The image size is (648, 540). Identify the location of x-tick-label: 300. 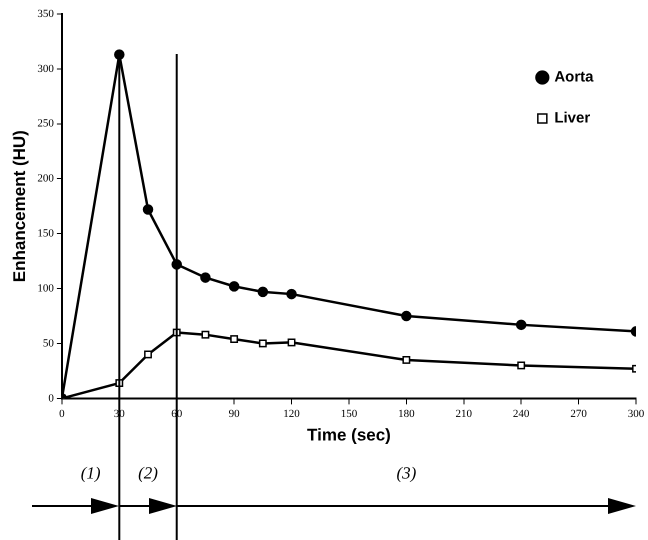
(636, 414).